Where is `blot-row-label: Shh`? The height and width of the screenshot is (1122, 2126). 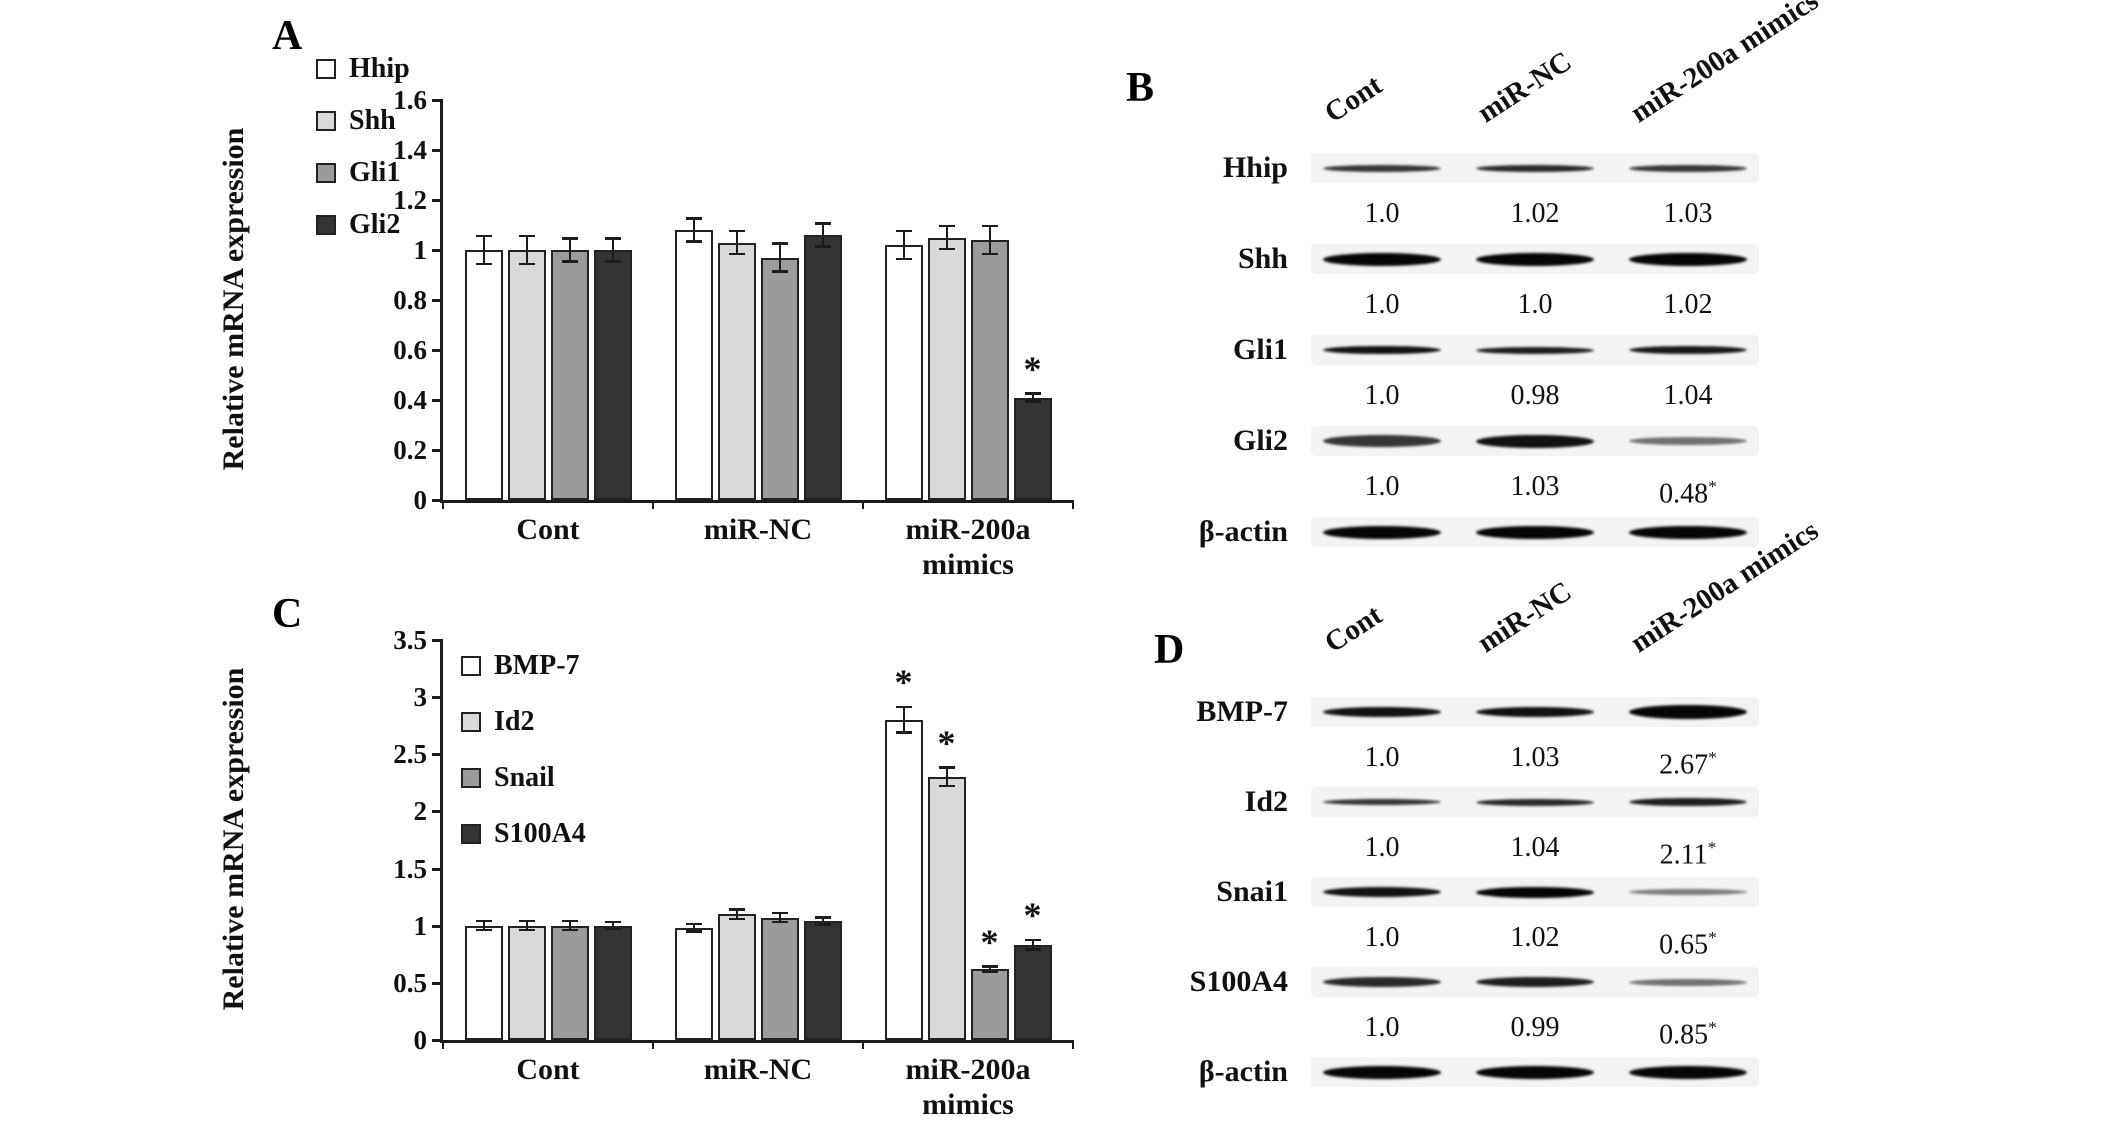
blot-row-label: Shh is located at coordinates (1262, 258).